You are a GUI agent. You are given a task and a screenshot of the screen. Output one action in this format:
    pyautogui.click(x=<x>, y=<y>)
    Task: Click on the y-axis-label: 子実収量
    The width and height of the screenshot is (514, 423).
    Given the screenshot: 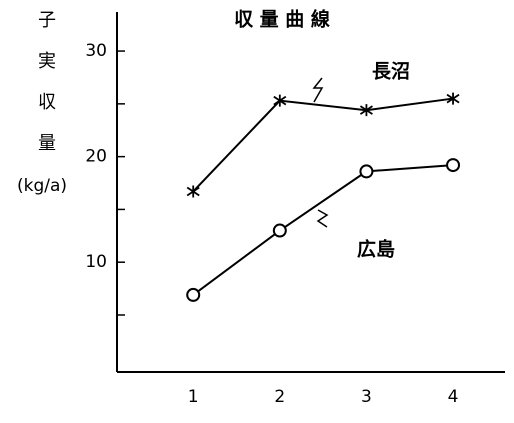 What is the action you would take?
    pyautogui.click(x=45, y=92)
    